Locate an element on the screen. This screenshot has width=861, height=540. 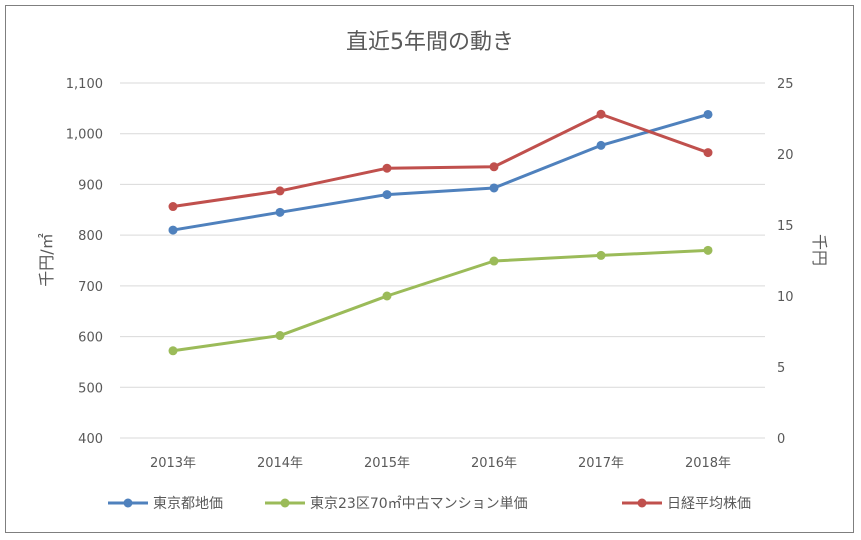
x-tick-label: 2015年 is located at coordinates (387, 463).